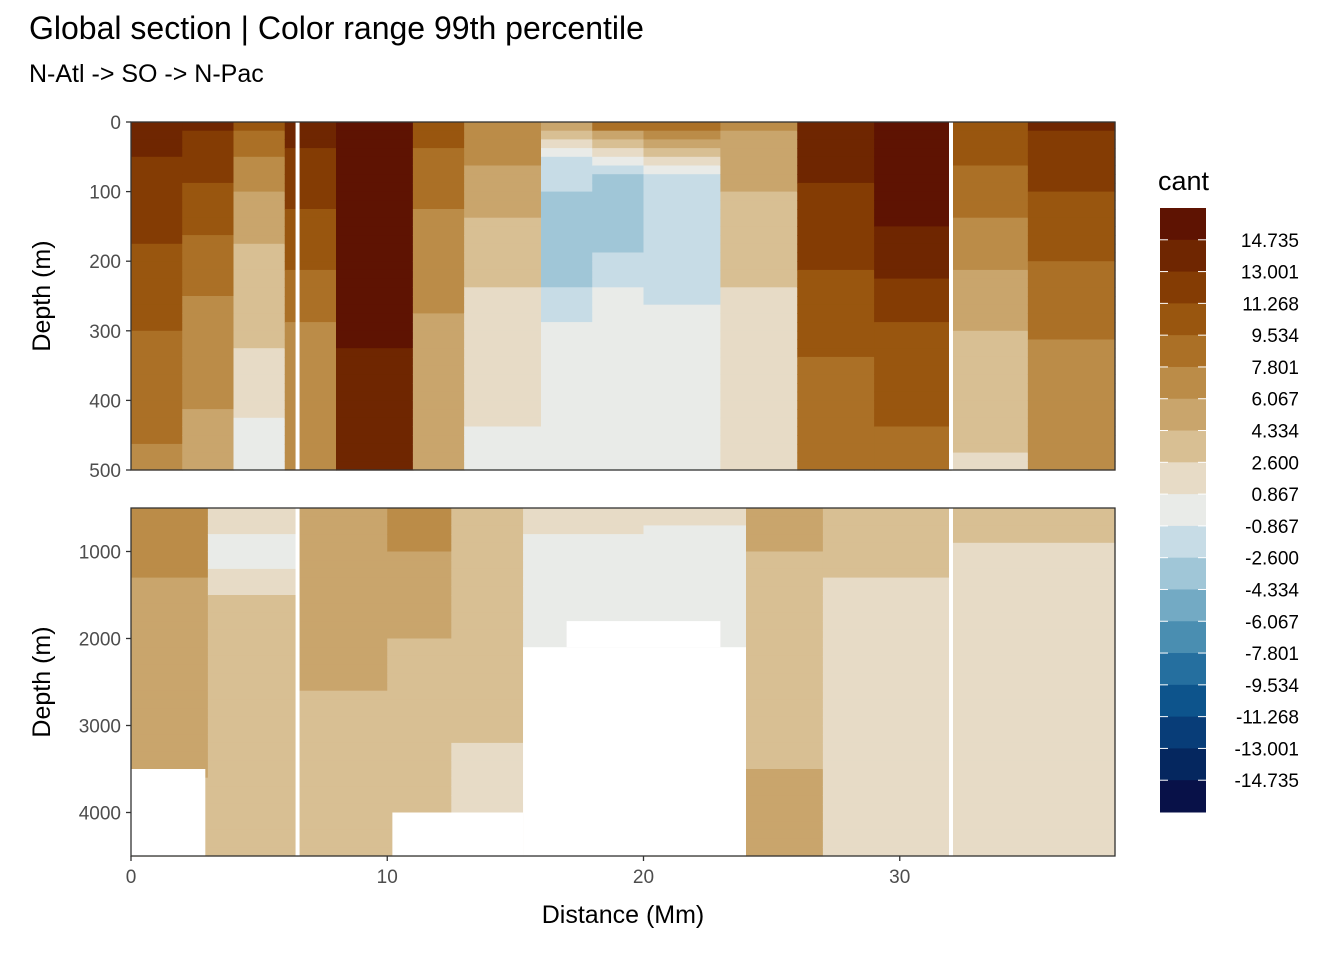  I want to click on legend-swatch, so click(1183, 510).